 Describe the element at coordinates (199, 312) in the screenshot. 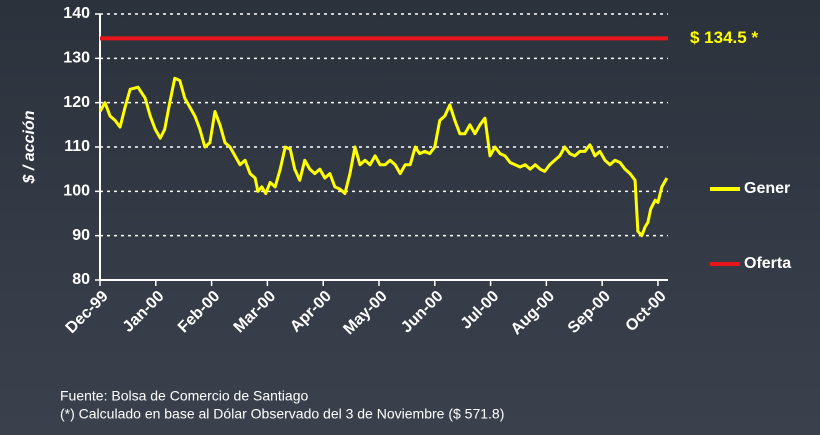

I see `x-tick-label: Feb-00` at that location.